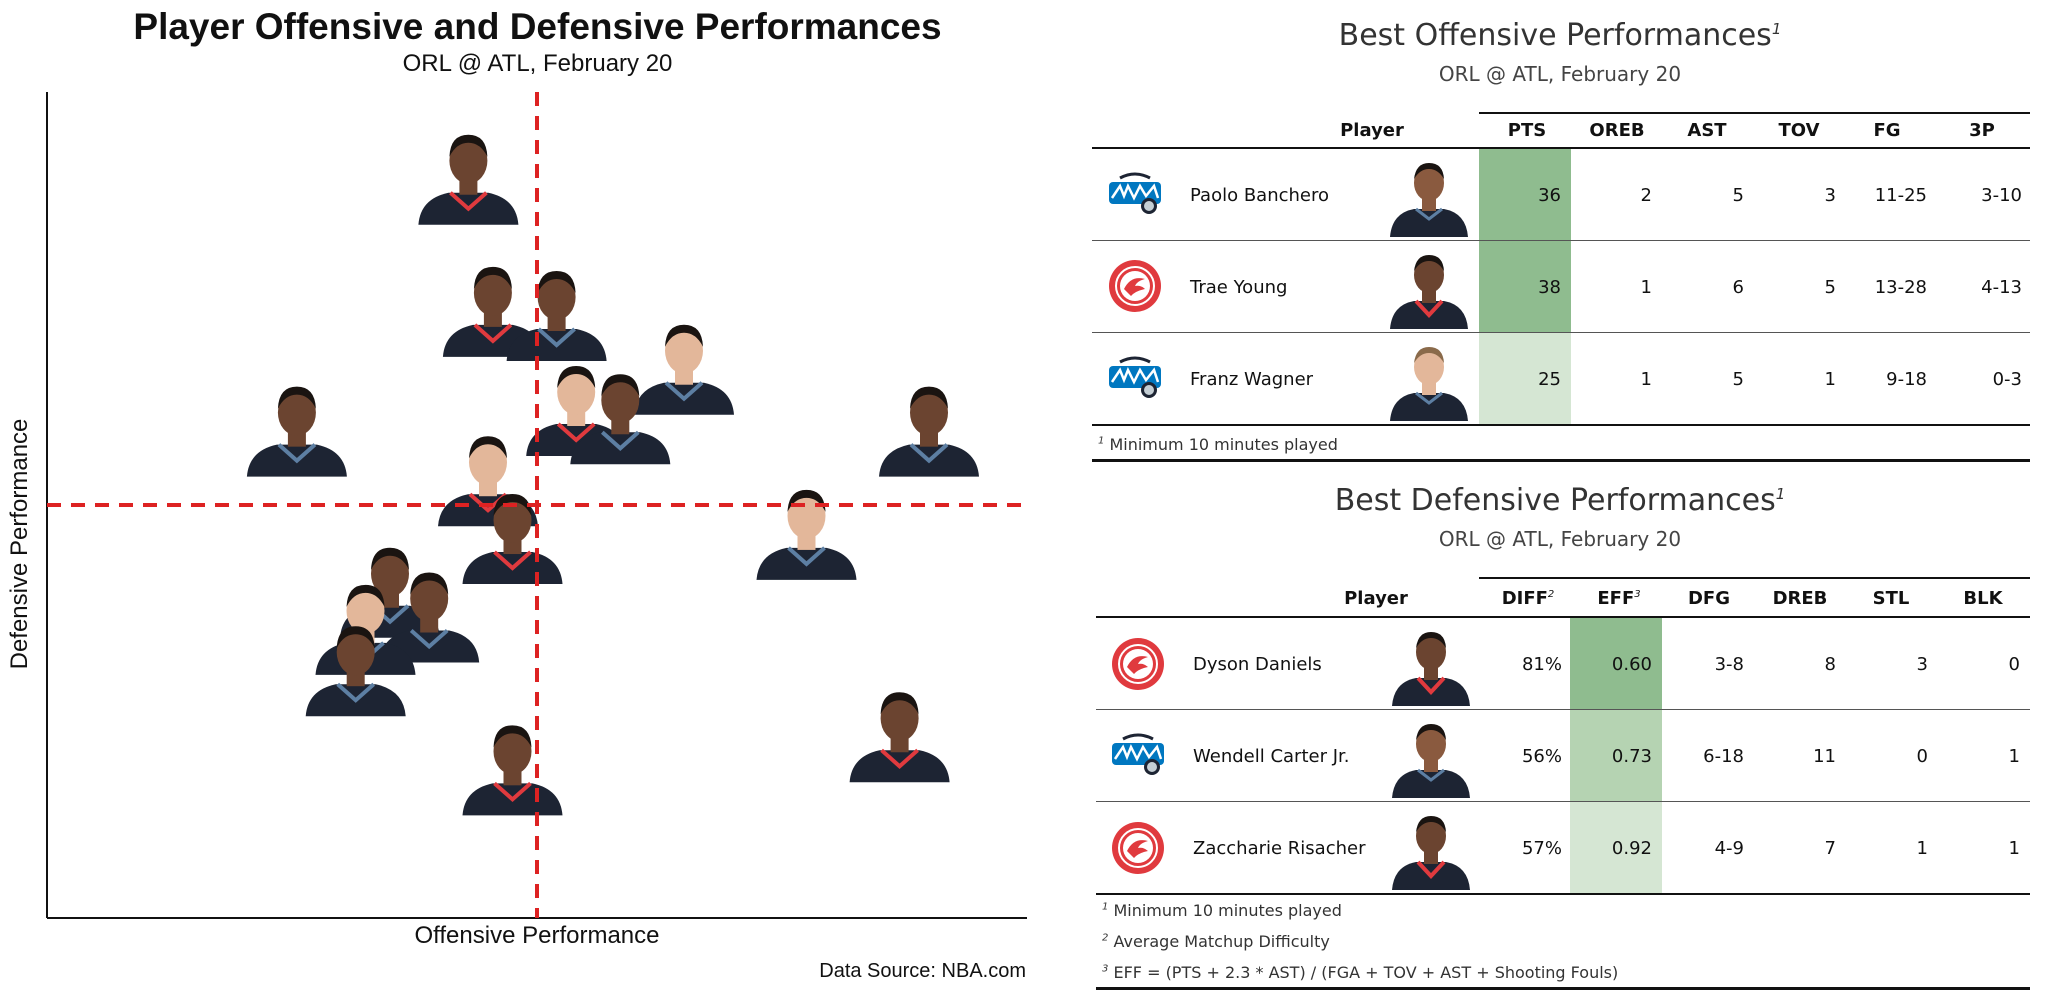 Image resolution: width=2048 pixels, height=990 pixels. Describe the element at coordinates (19, 544) in the screenshot. I see `y-axis-label: Defensive Performance` at that location.